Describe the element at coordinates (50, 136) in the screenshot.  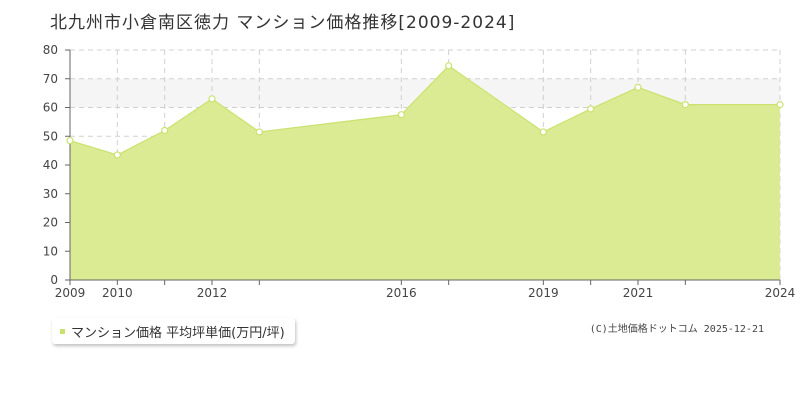
I see `y-tick-label: 50` at that location.